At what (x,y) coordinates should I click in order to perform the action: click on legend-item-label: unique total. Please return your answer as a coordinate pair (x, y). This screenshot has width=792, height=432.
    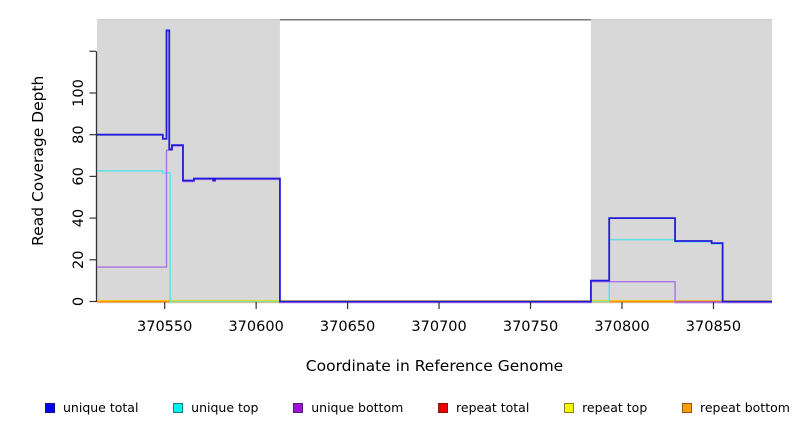
    Looking at the image, I should click on (101, 407).